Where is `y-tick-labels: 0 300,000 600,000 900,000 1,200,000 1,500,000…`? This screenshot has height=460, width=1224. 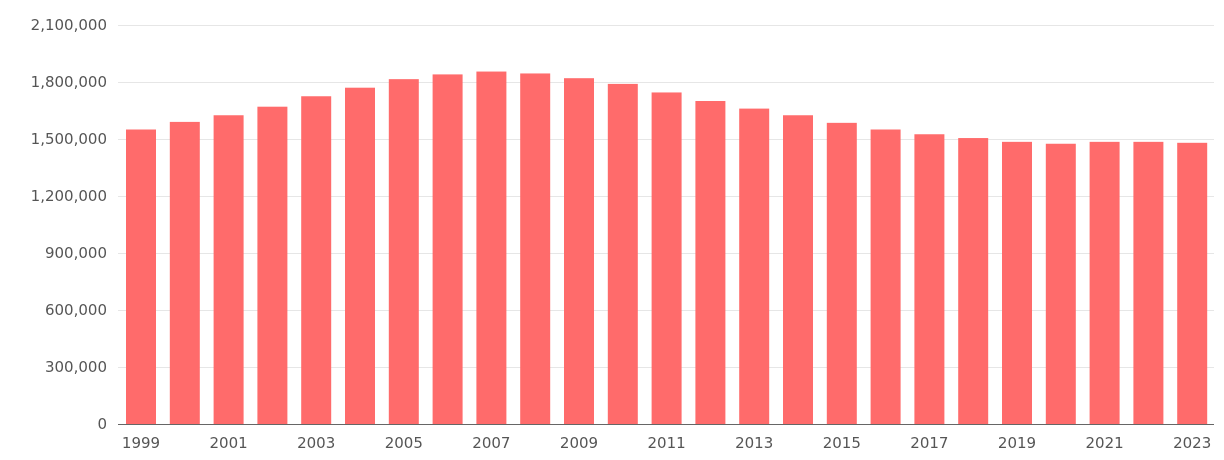 y-tick-labels: 0 300,000 600,000 900,000 1,200,000 1,500,000… is located at coordinates (69, 224).